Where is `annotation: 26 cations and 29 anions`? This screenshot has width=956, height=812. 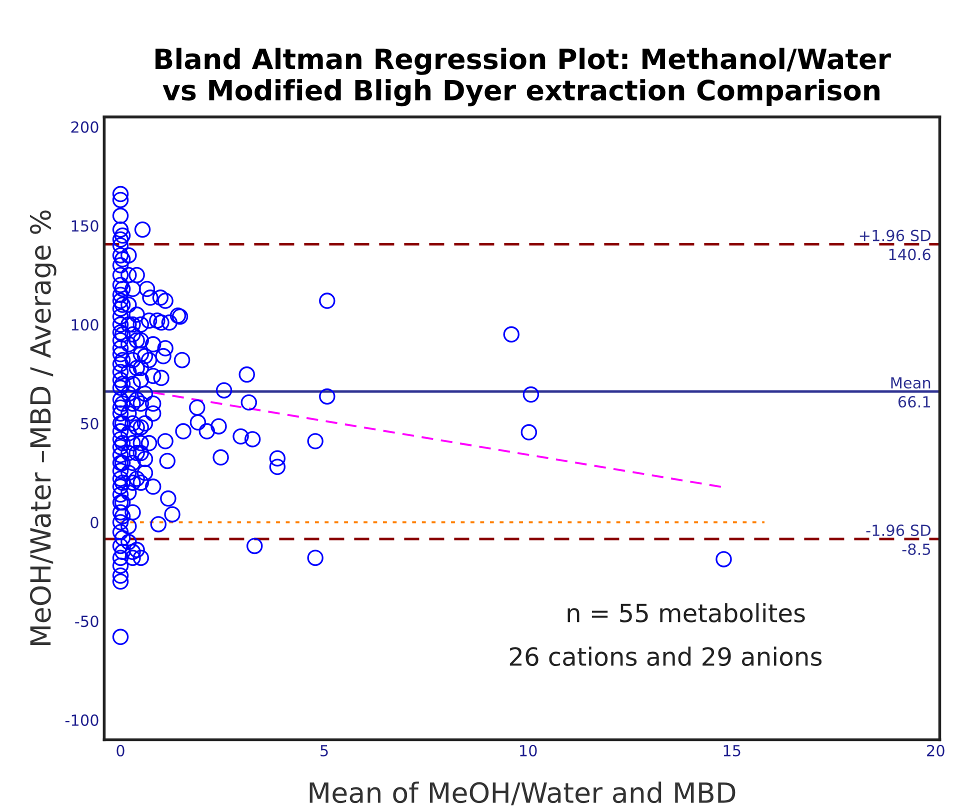
annotation: 26 cations and 29 anions is located at coordinates (666, 656).